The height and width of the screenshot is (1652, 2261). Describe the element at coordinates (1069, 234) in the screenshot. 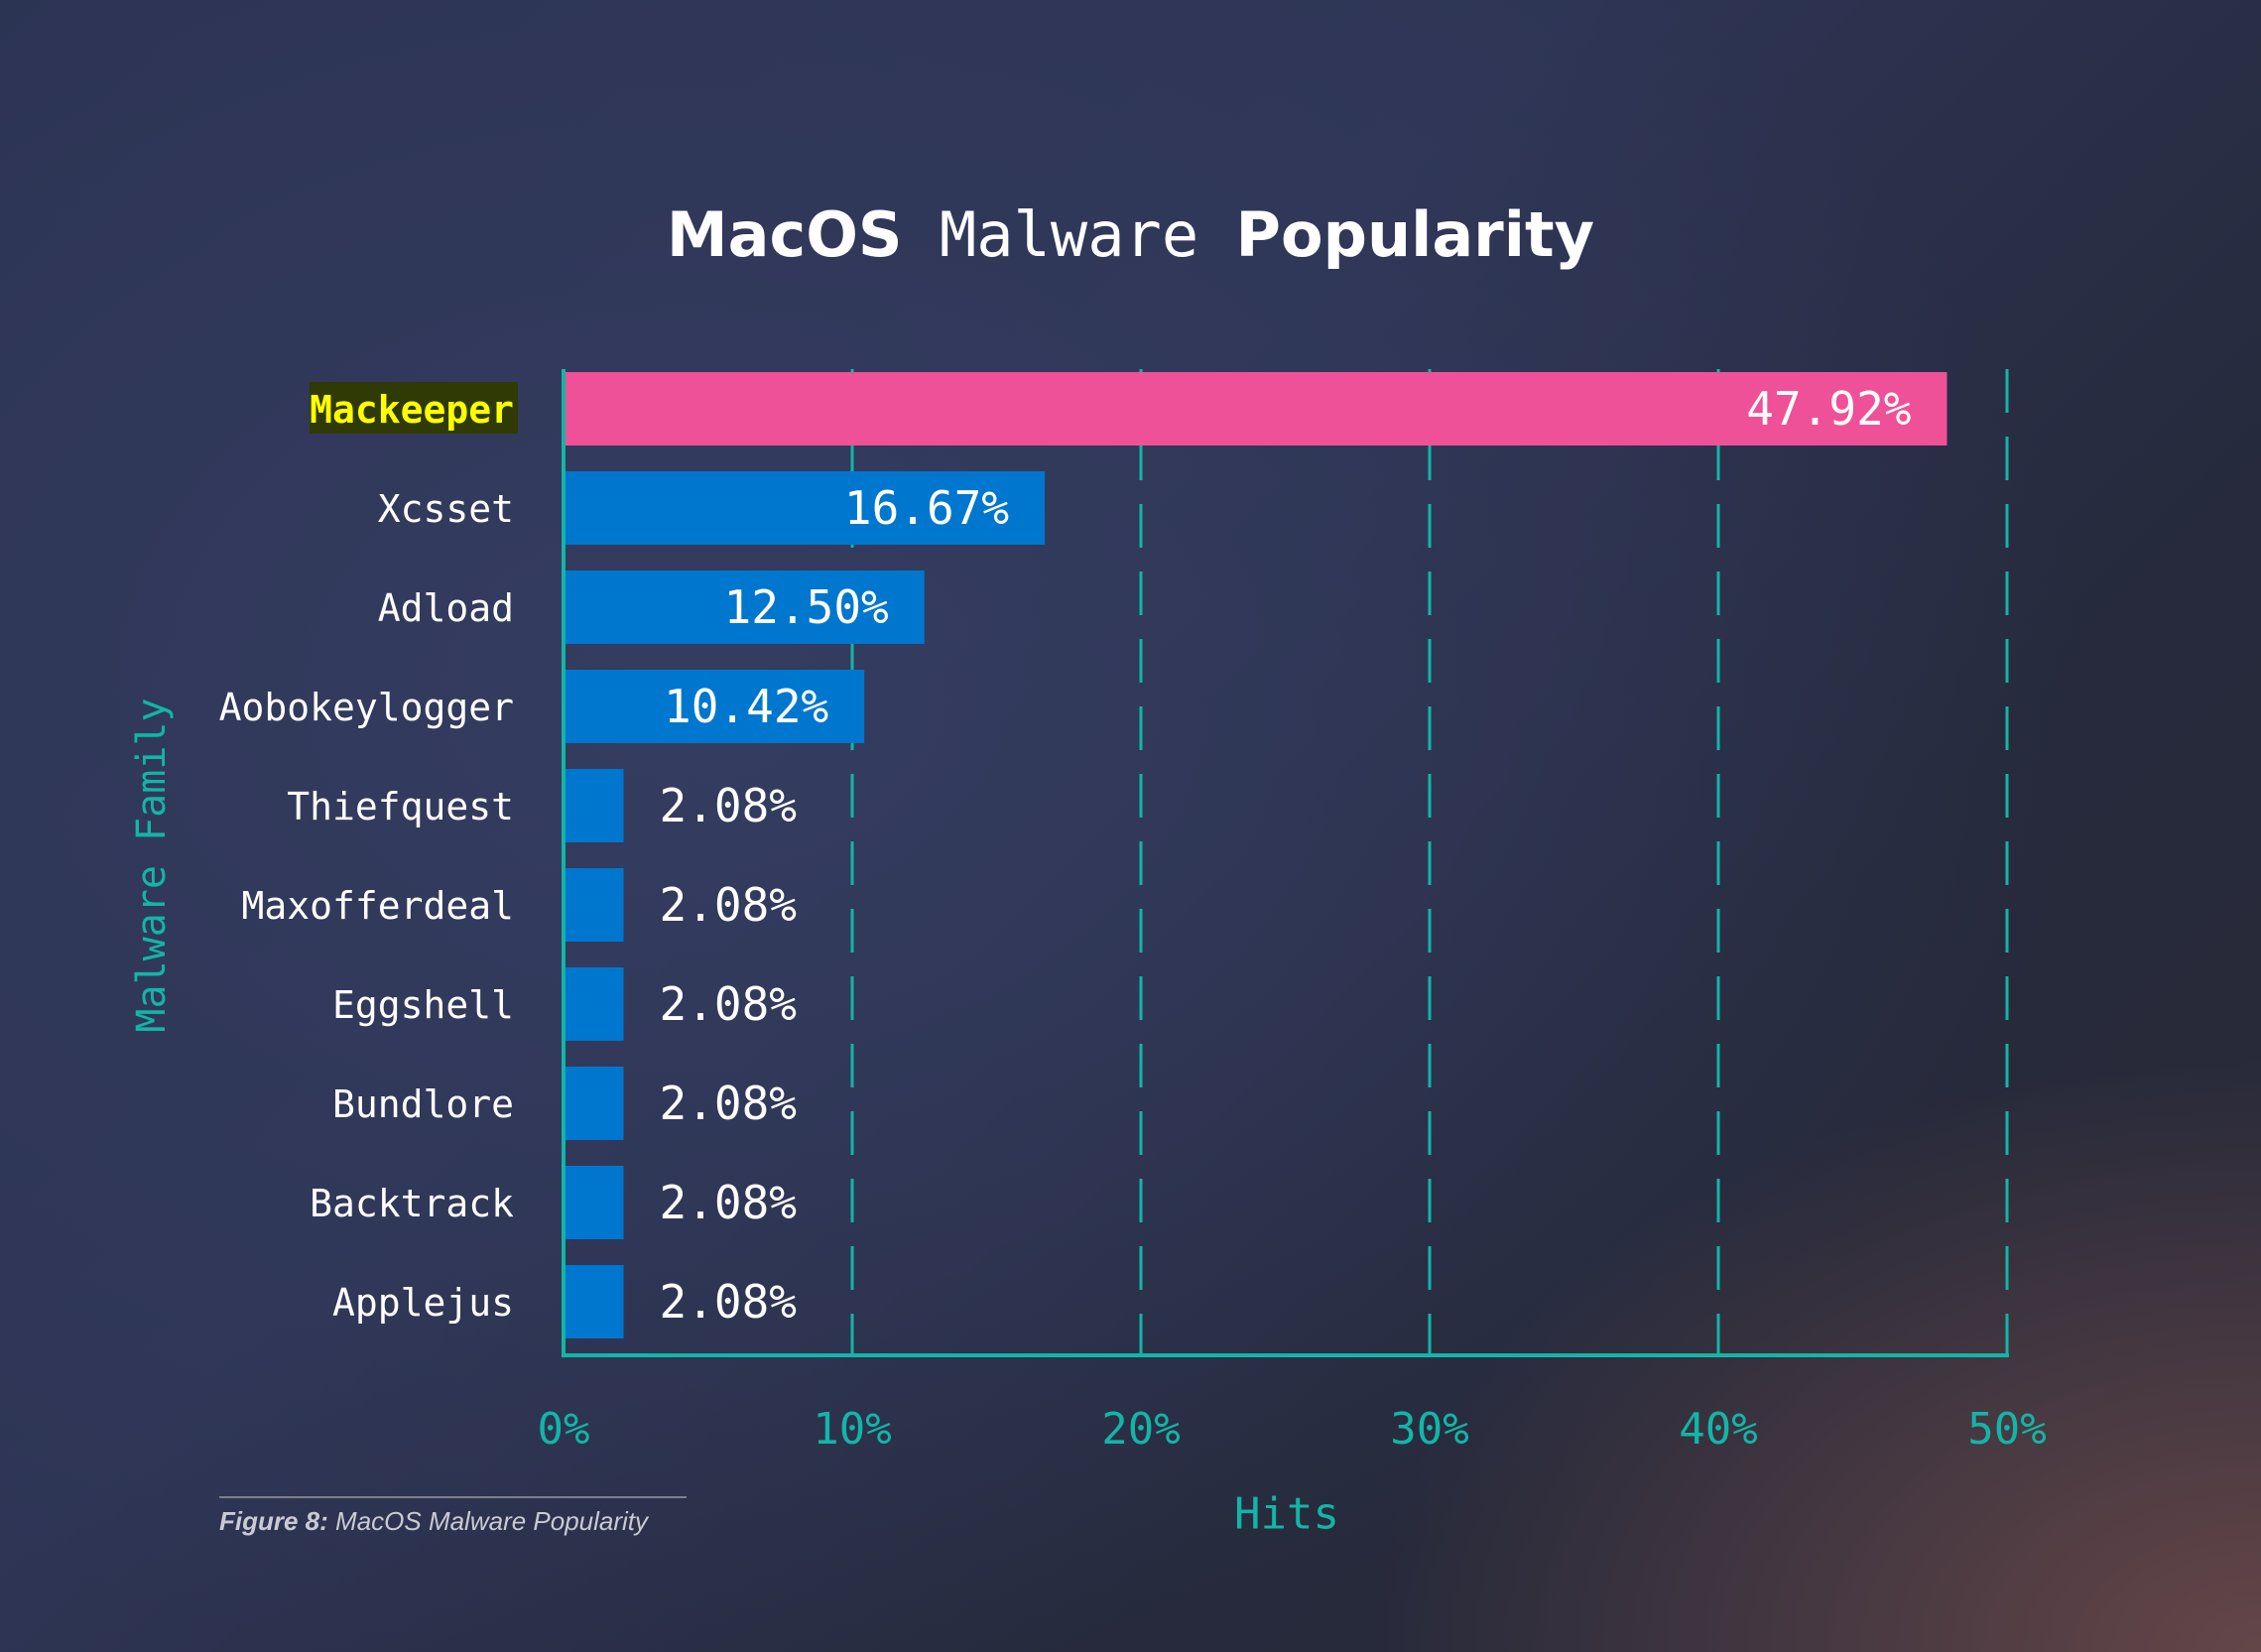

I see `title-part-2: Malware` at that location.